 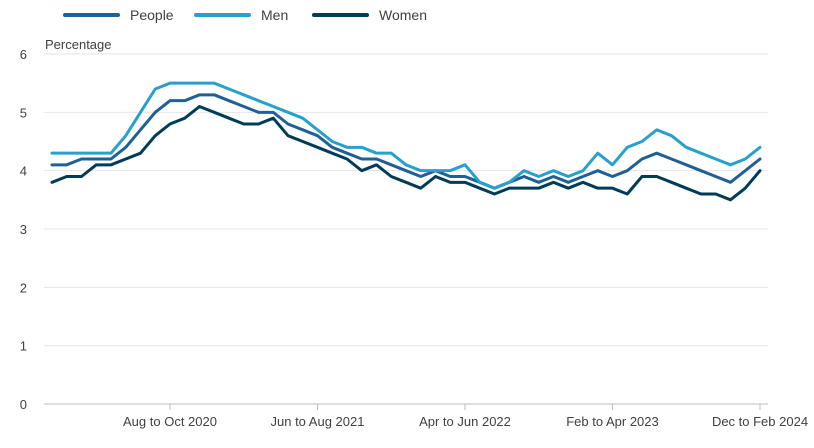 I want to click on y-axis-label: Percentage, so click(x=78, y=44).